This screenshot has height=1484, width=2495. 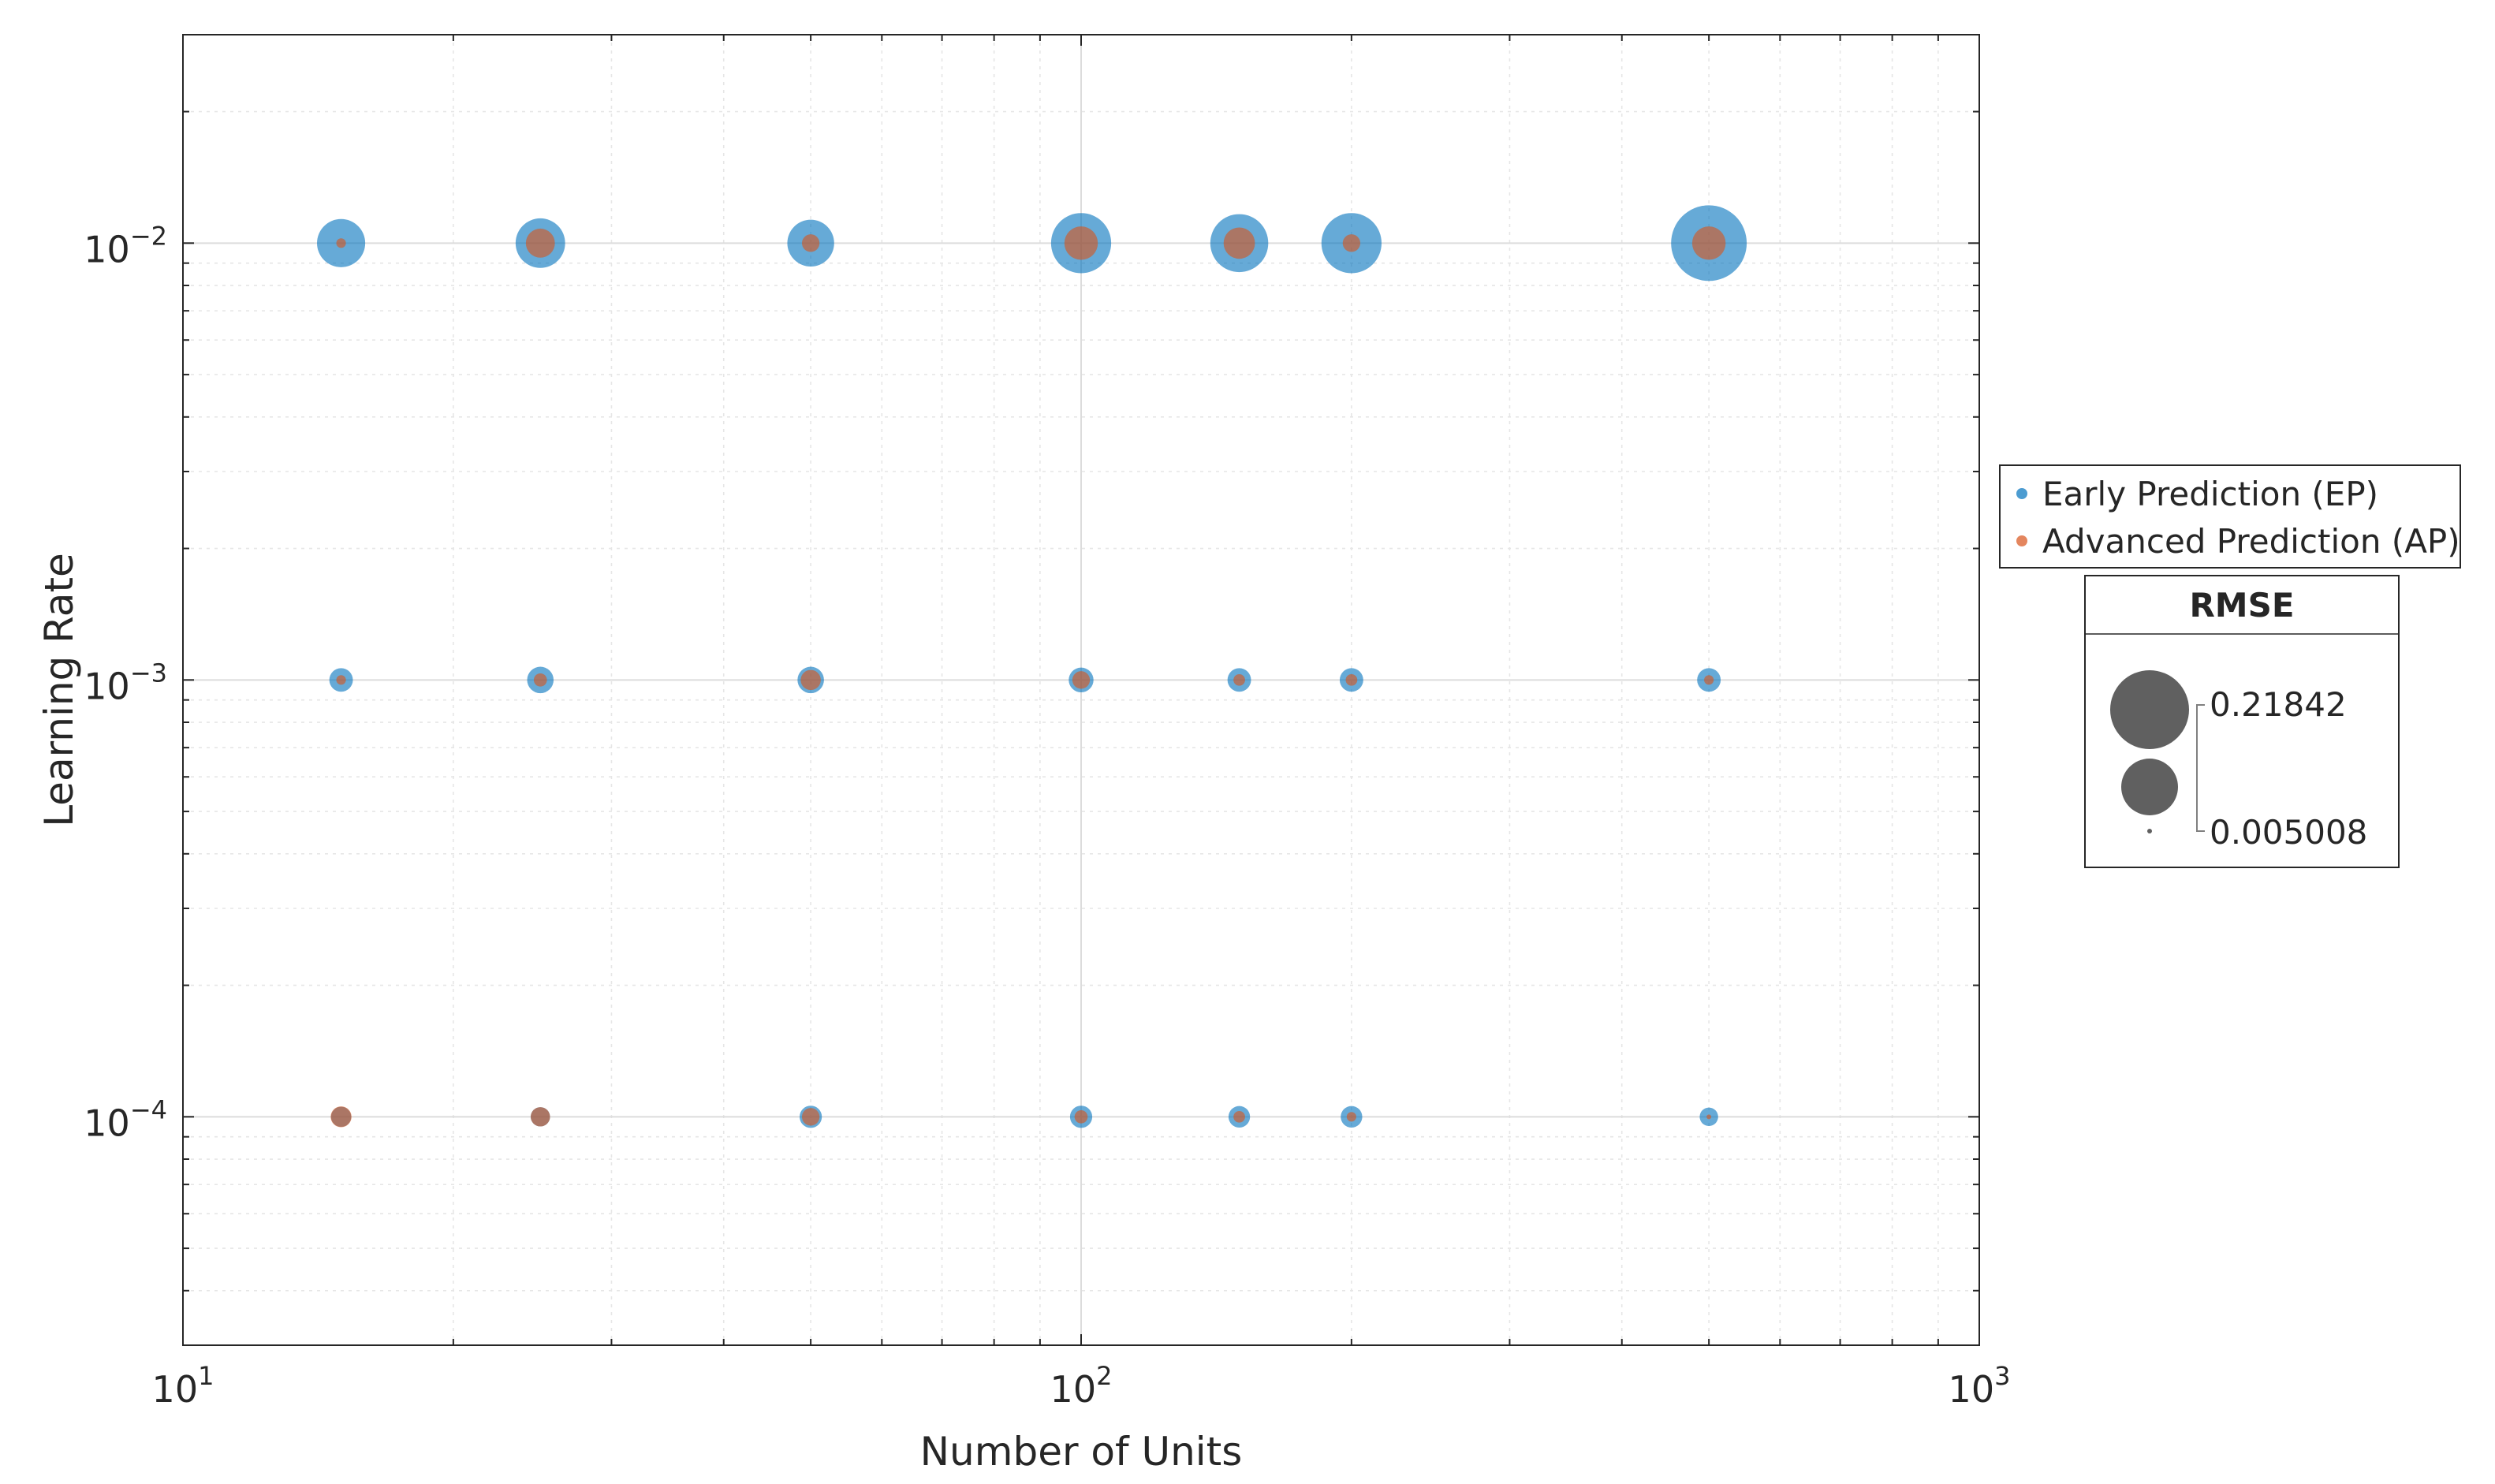 I want to click on x-tick-label: 10², so click(x=1082, y=1386).